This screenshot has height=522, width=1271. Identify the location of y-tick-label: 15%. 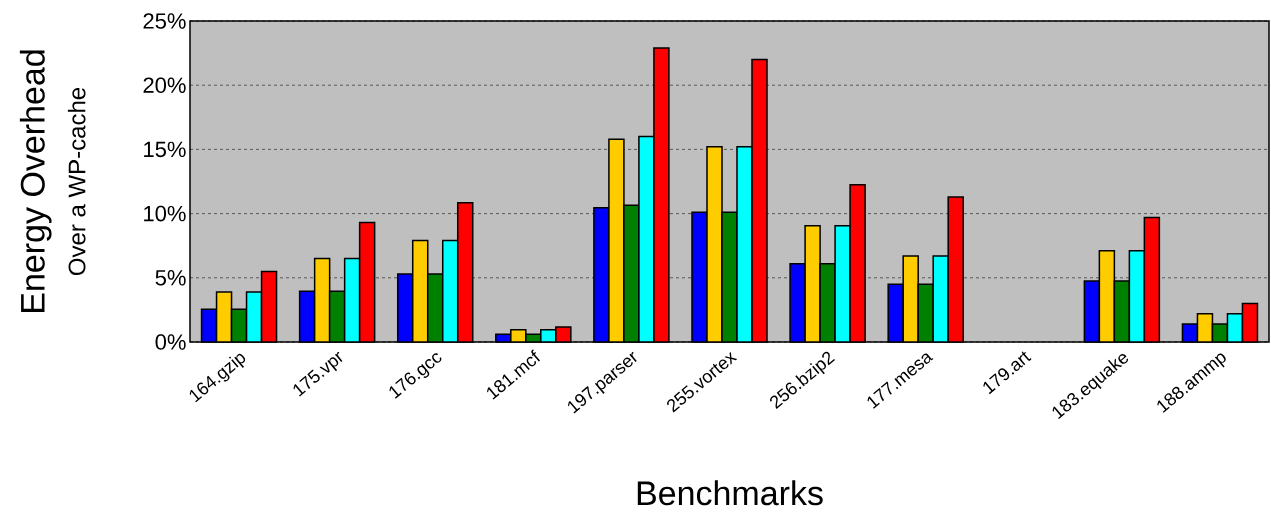
(165, 149).